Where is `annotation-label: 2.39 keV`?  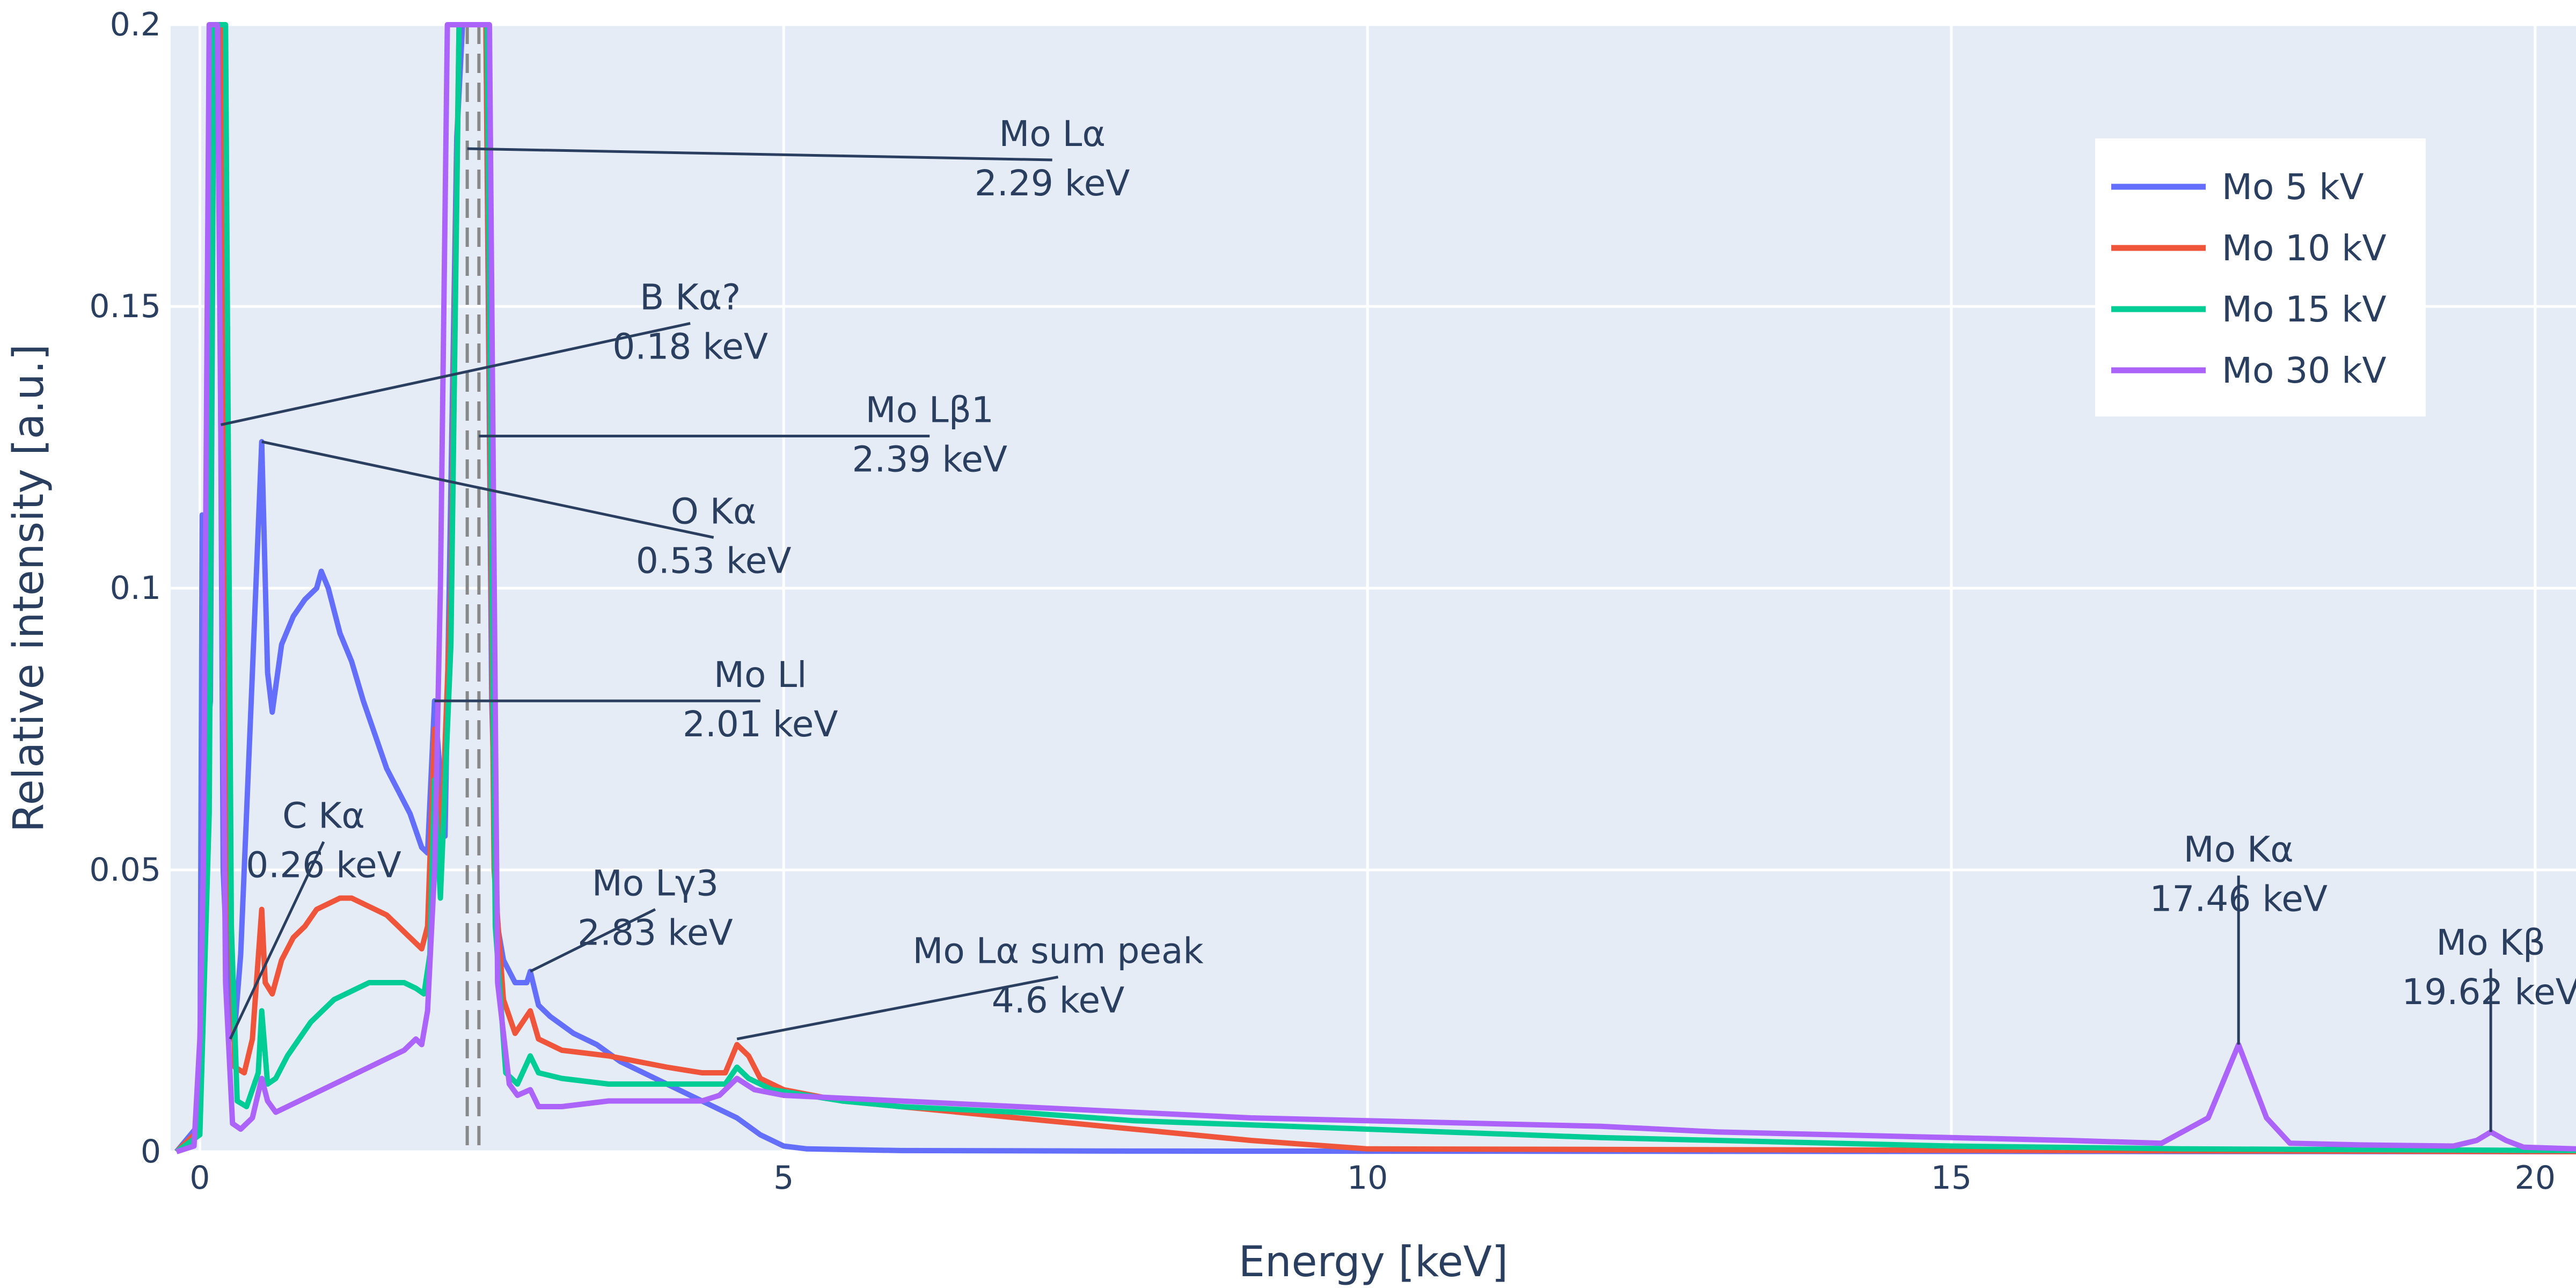 annotation-label: 2.39 keV is located at coordinates (929, 459).